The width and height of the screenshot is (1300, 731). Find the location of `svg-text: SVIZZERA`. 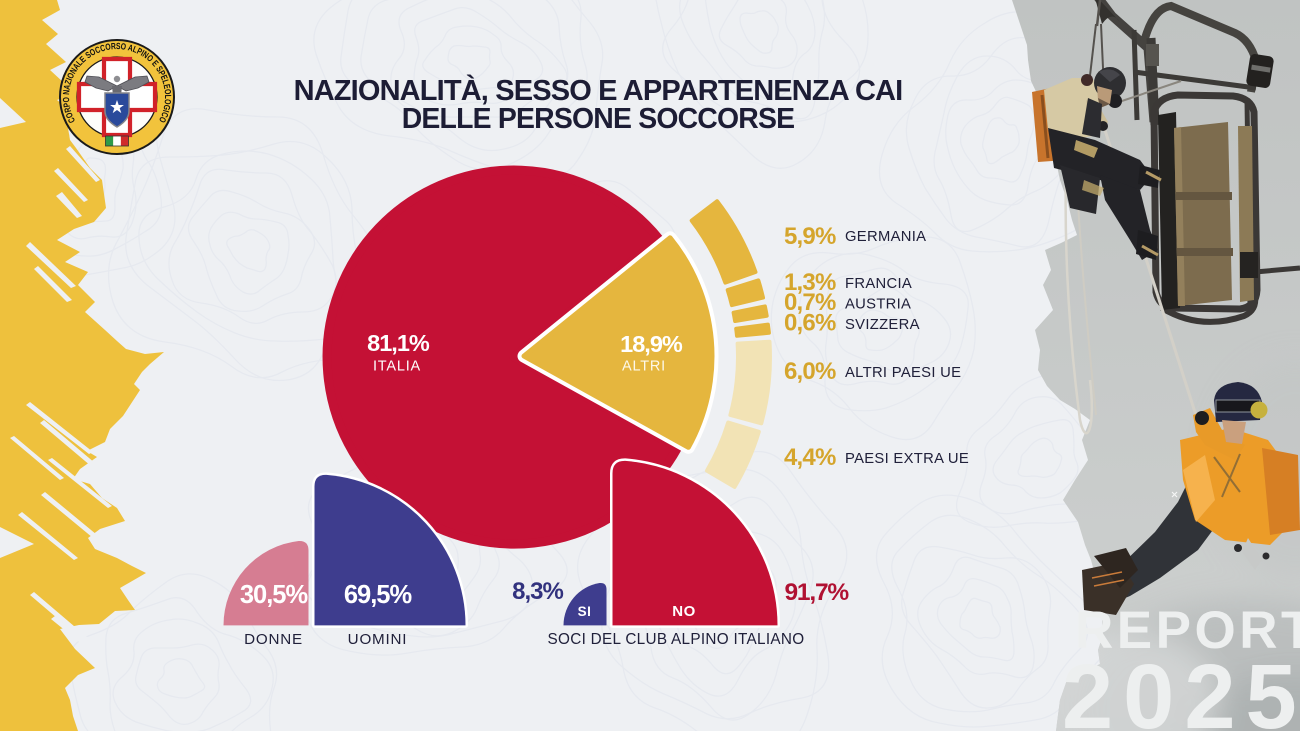

svg-text: SVIZZERA is located at coordinates (882, 325).